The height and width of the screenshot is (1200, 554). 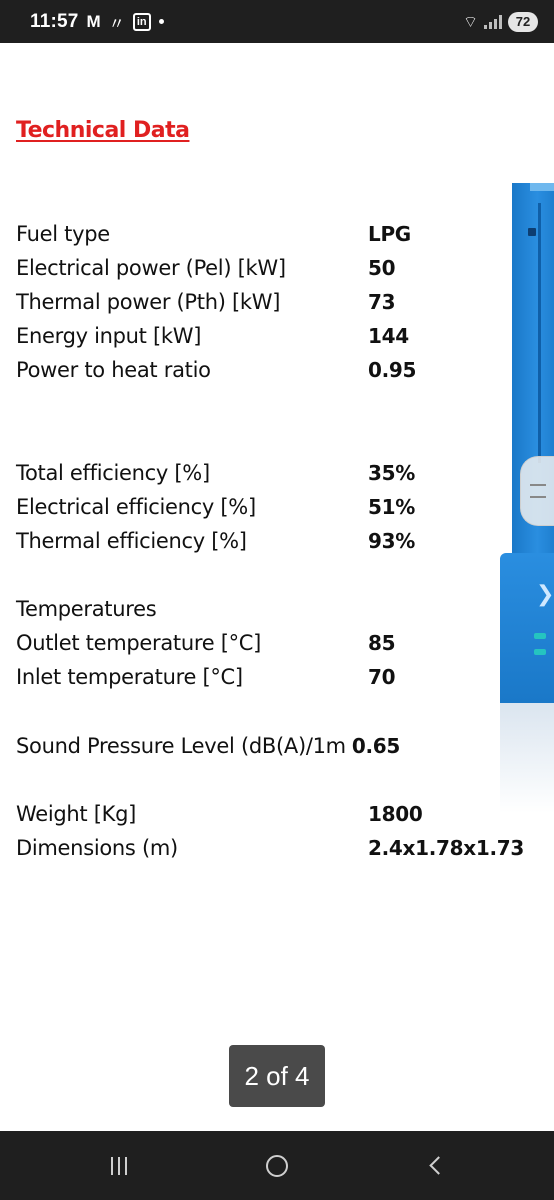 I want to click on grip-icon, so click(x=537, y=491).